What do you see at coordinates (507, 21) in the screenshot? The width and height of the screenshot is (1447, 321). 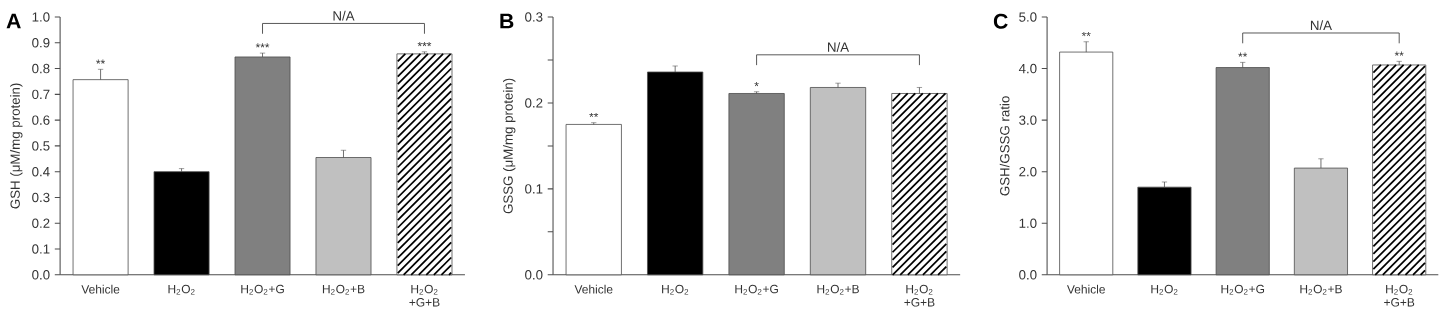 I see `chart-title: B` at bounding box center [507, 21].